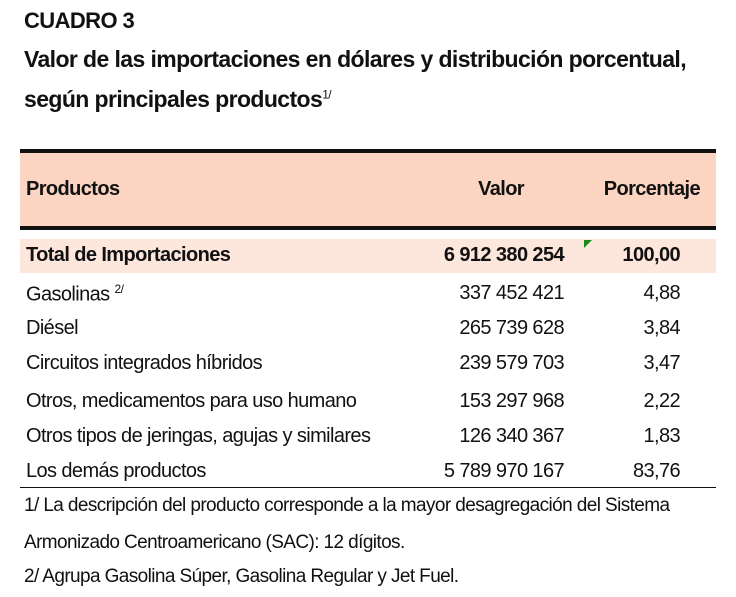  I want to click on total-value: 6 912 380 254, so click(504, 255).